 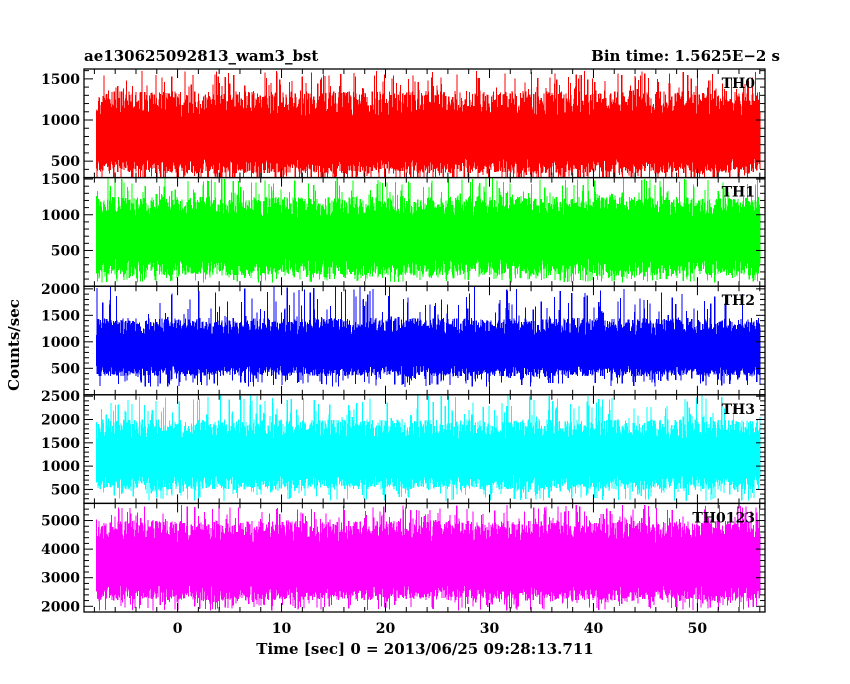 What do you see at coordinates (490, 629) in the screenshot?
I see `x-tick-label: 30` at bounding box center [490, 629].